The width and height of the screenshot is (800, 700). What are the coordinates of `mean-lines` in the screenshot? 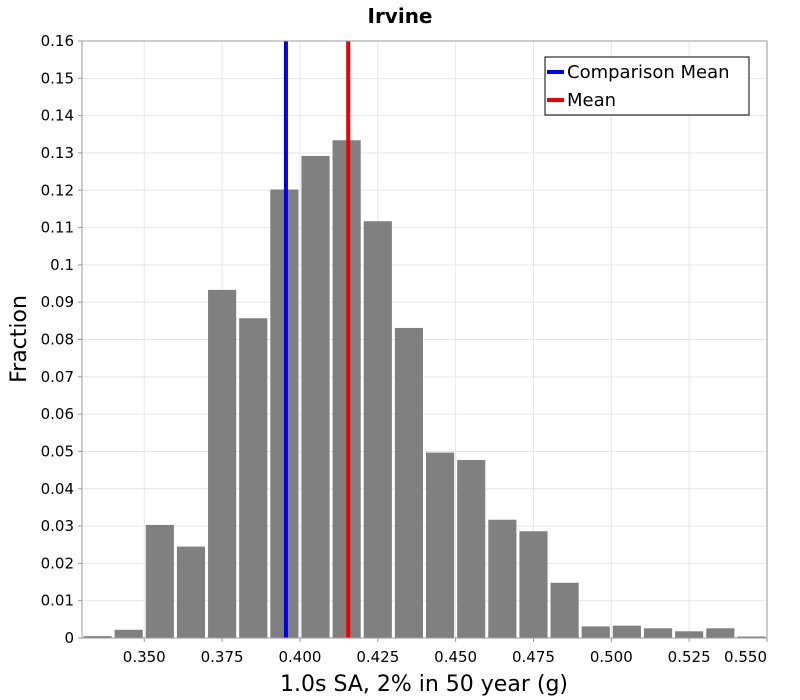 It's located at (317, 339).